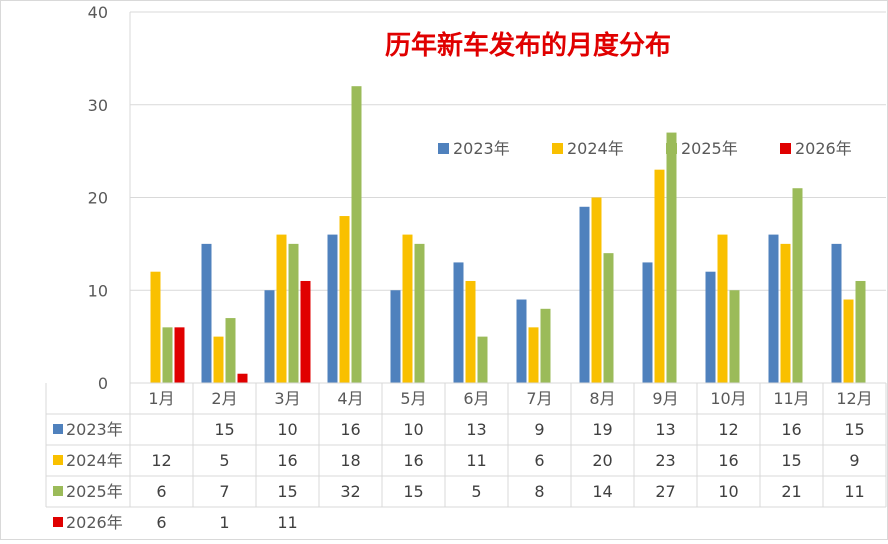  Describe the element at coordinates (98, 290) in the screenshot. I see `y-tick-label: 10` at that location.